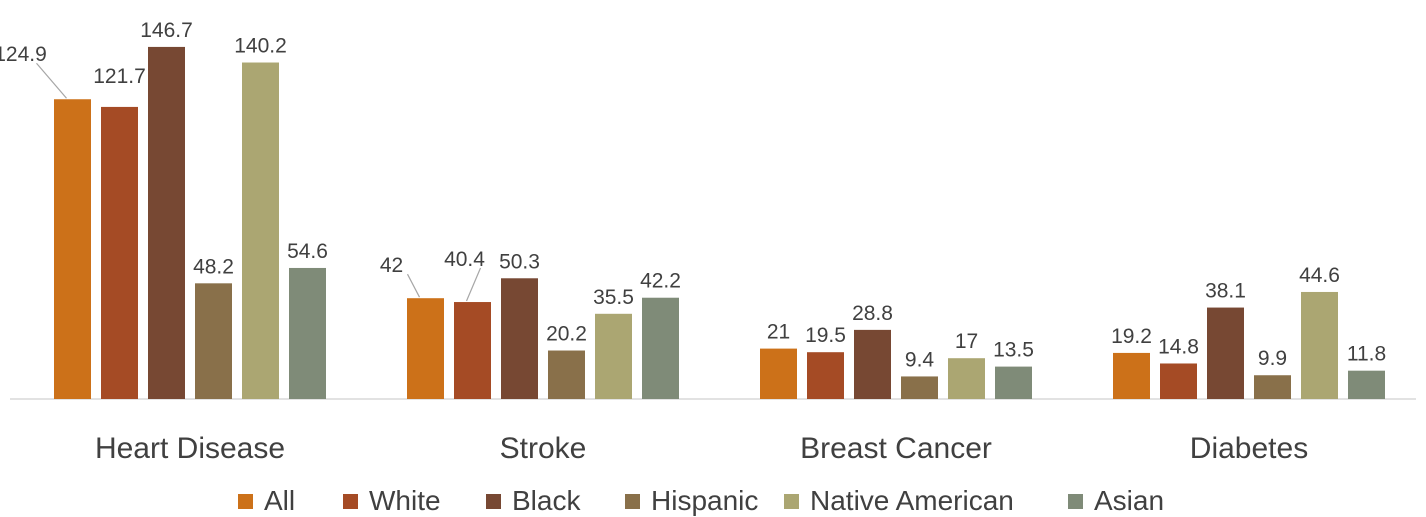  I want to click on data-label-1-3: 20.2, so click(566, 334).